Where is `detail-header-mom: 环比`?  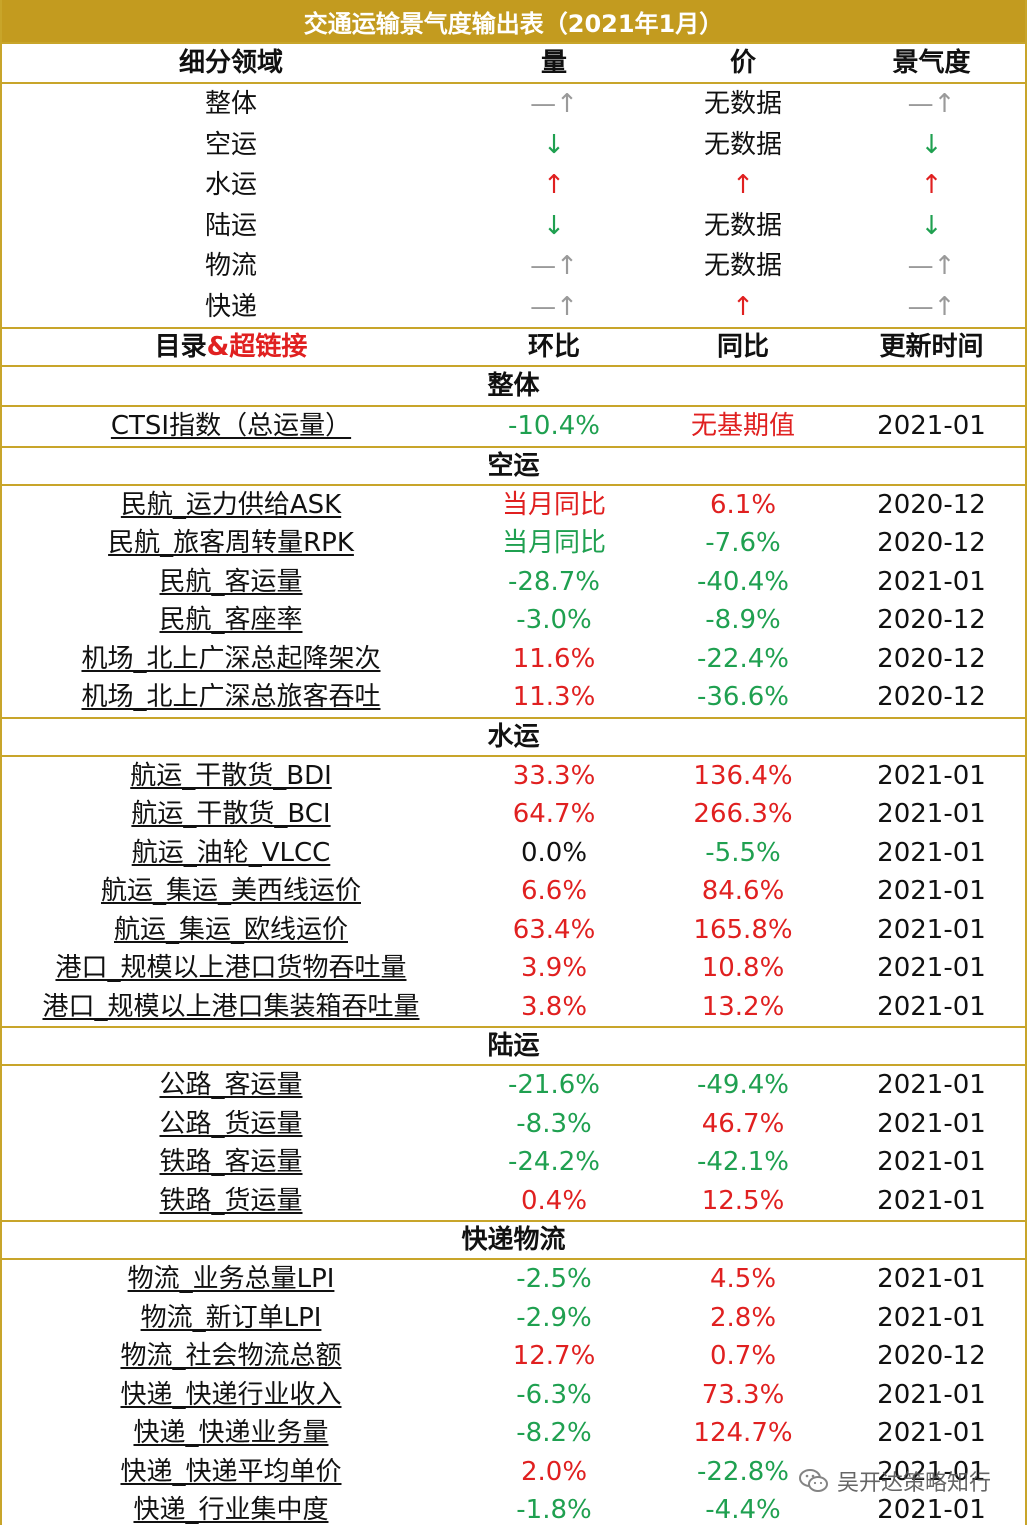 detail-header-mom: 环比 is located at coordinates (553, 347).